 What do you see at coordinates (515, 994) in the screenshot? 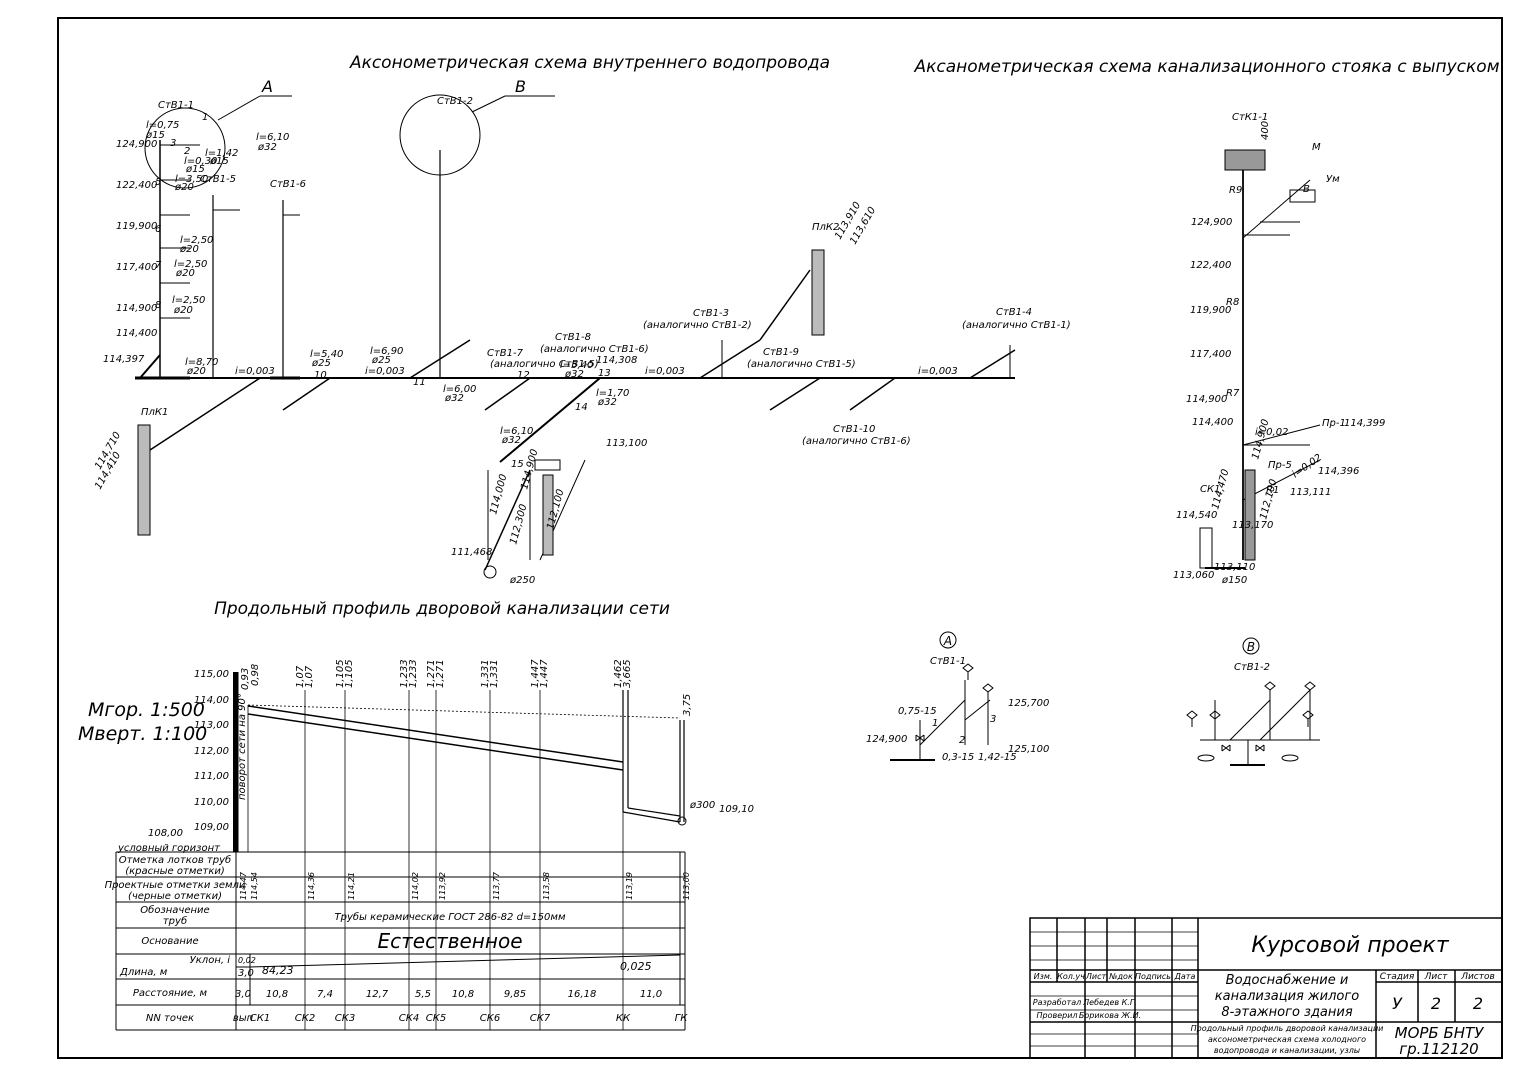
I see `svg-text: 9,85` at bounding box center [515, 994].